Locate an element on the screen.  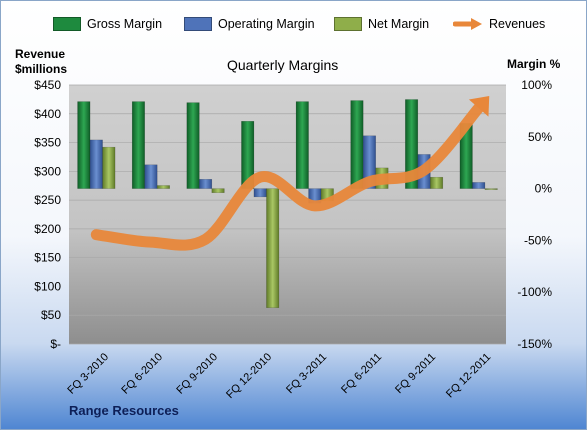
footer-company: Range Resources is located at coordinates (124, 410).